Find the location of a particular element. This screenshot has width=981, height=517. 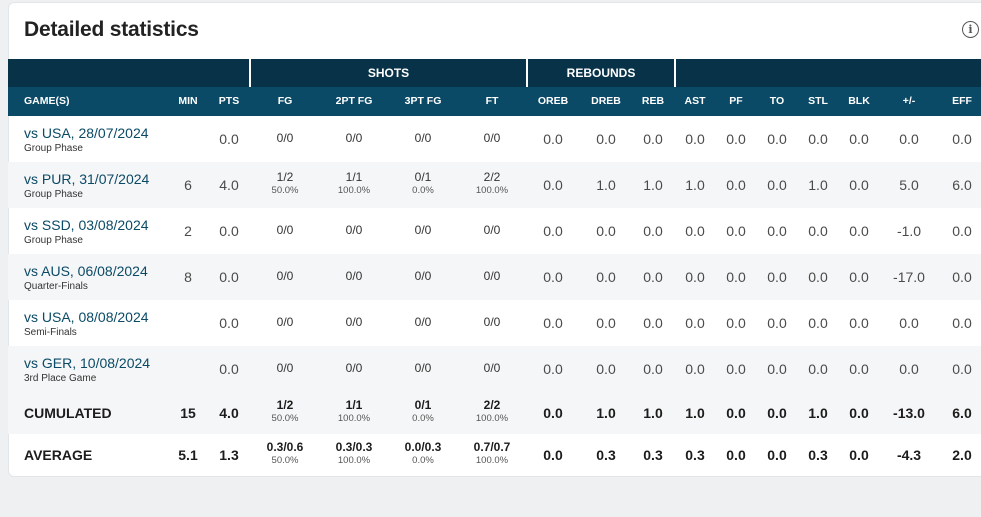

column-header-ft: FT is located at coordinates (492, 101).